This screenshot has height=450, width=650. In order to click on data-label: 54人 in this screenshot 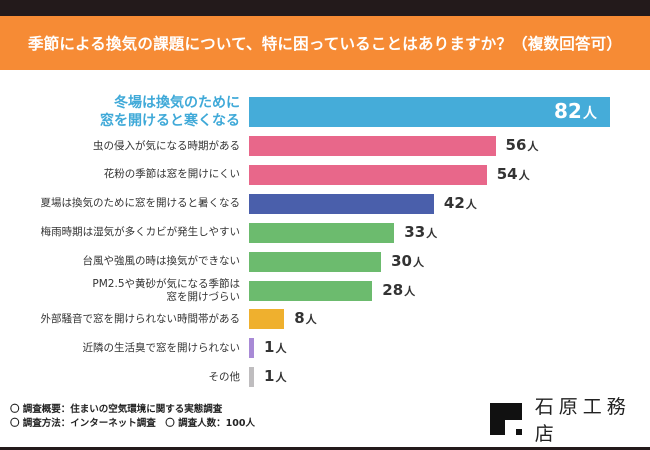, I will do `click(513, 173)`.